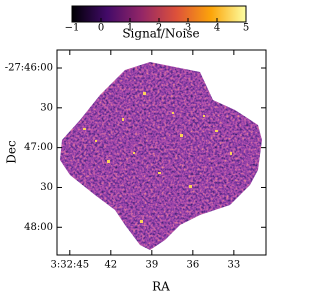  I want to click on y-tick-label: 48:00, so click(38, 227).